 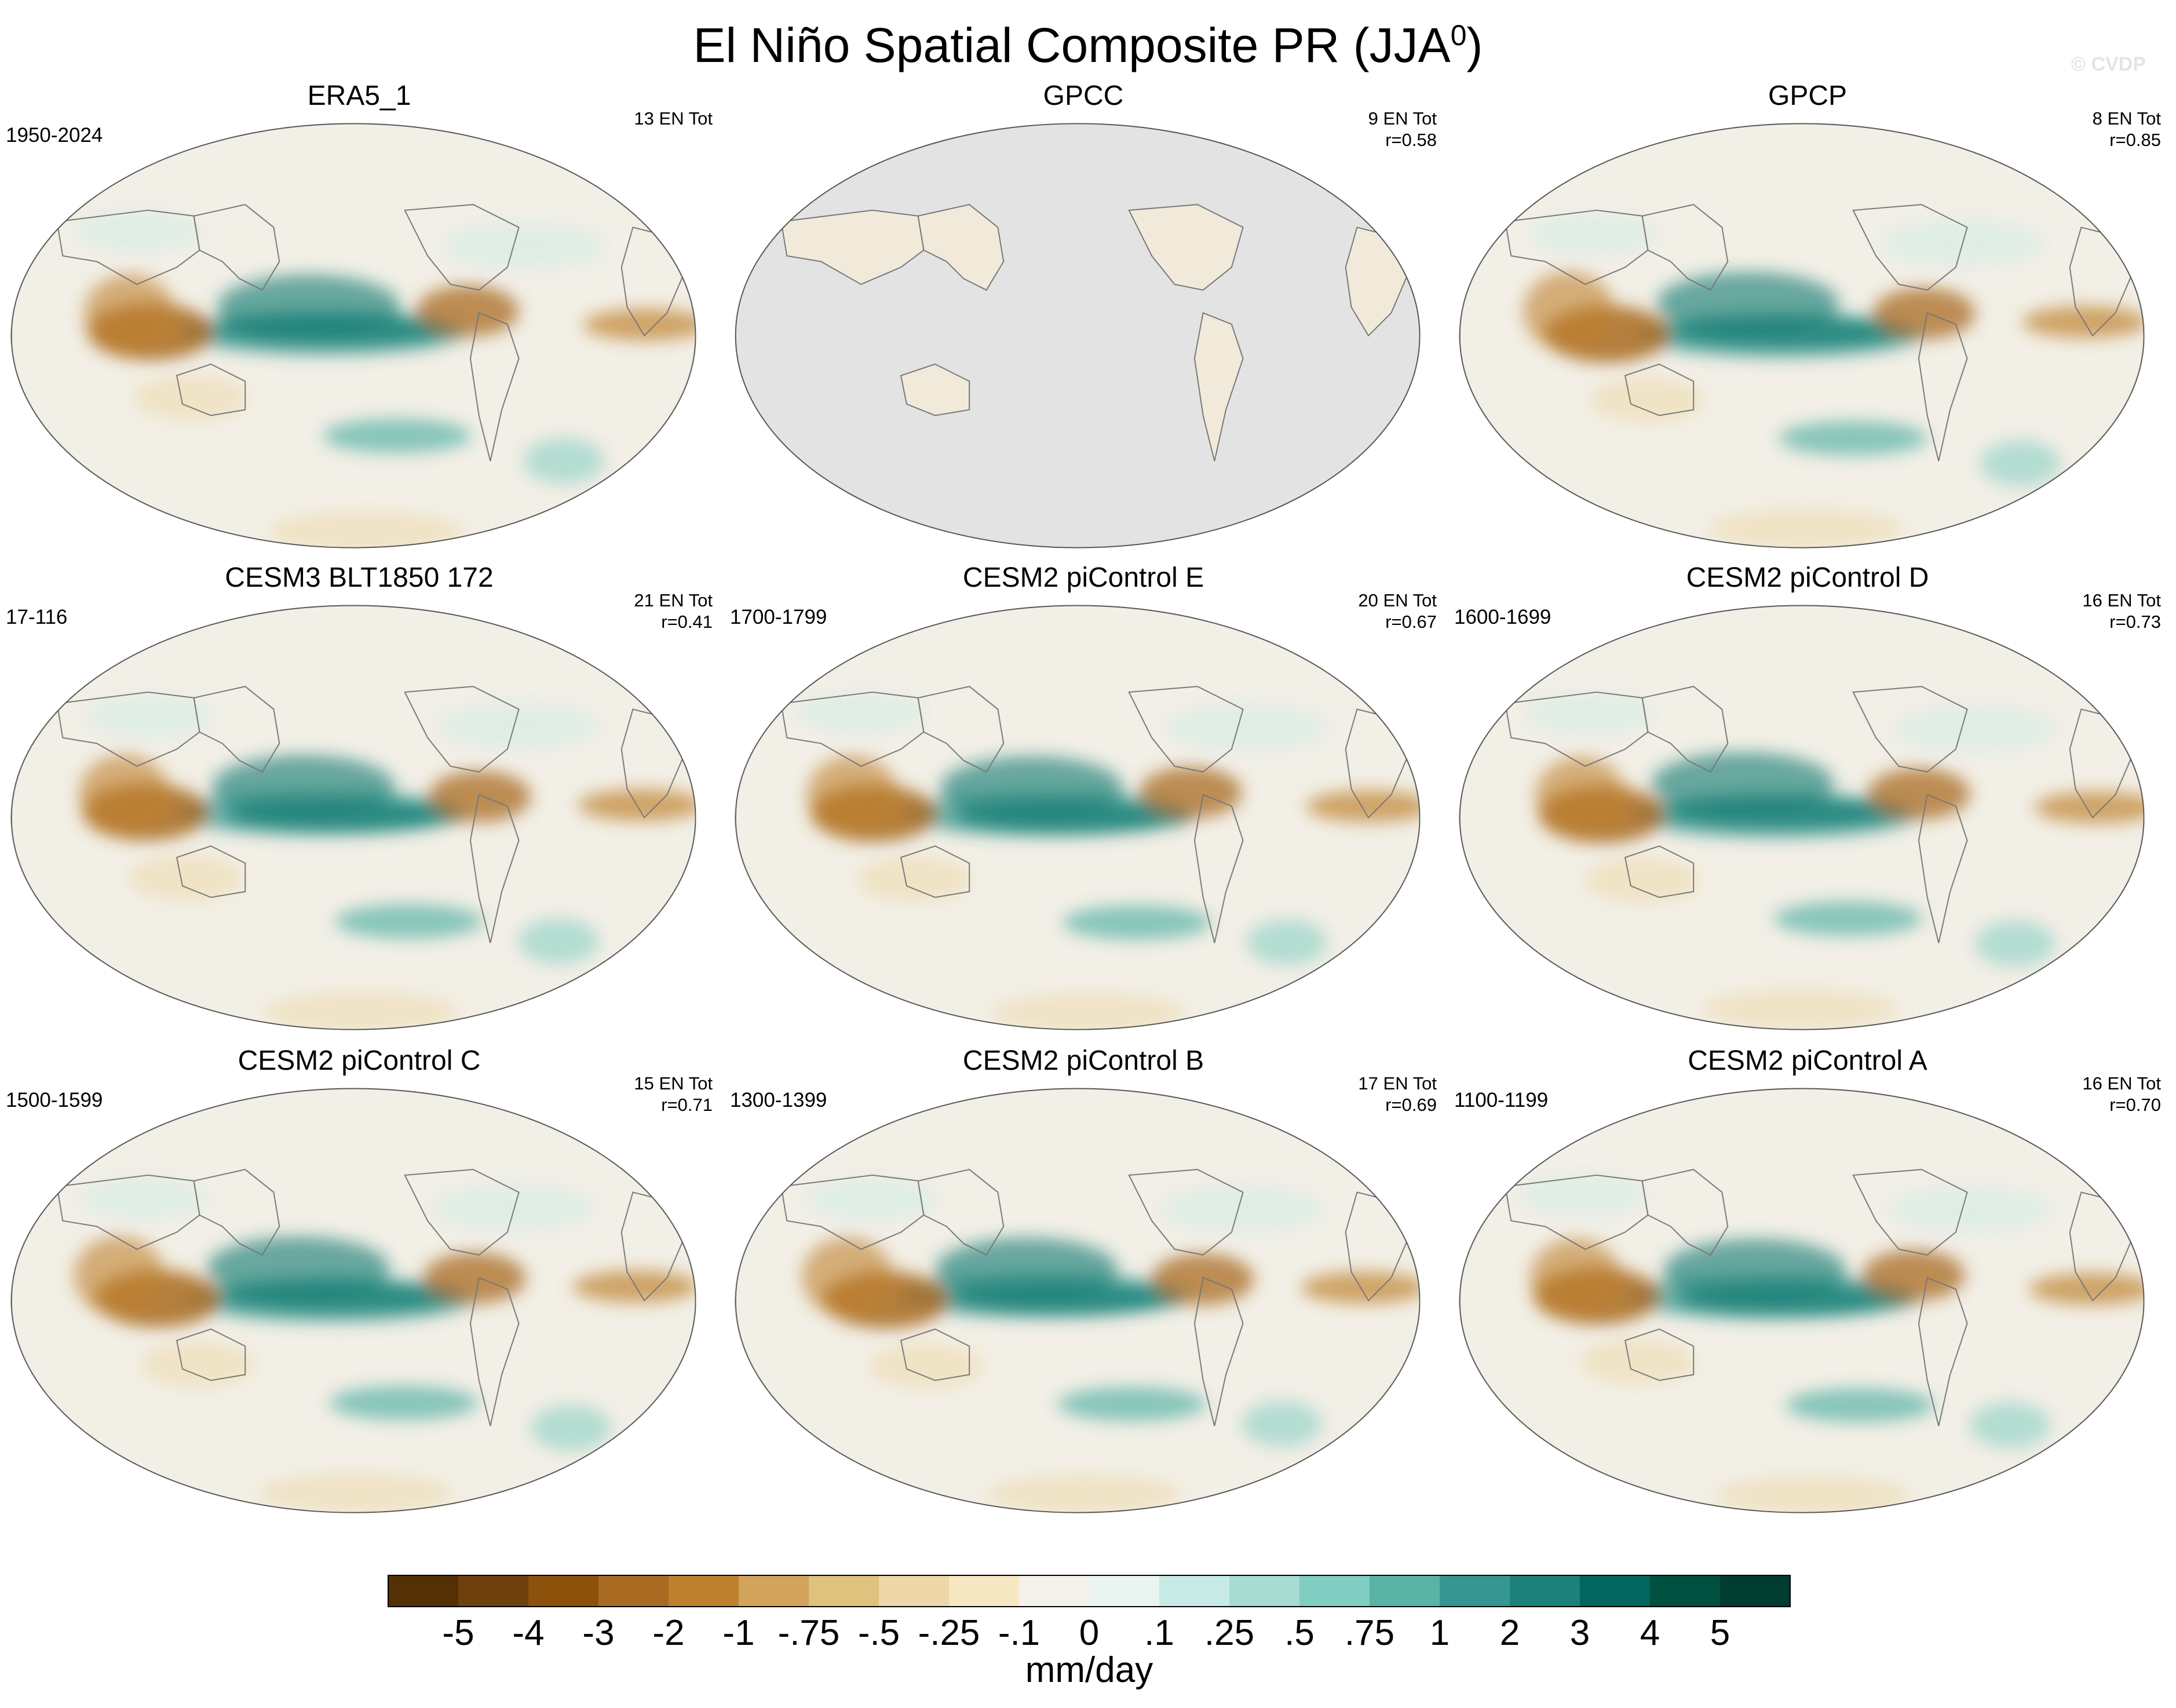 What do you see at coordinates (809, 1633) in the screenshot?
I see `colorbar-tick-label: -.75` at bounding box center [809, 1633].